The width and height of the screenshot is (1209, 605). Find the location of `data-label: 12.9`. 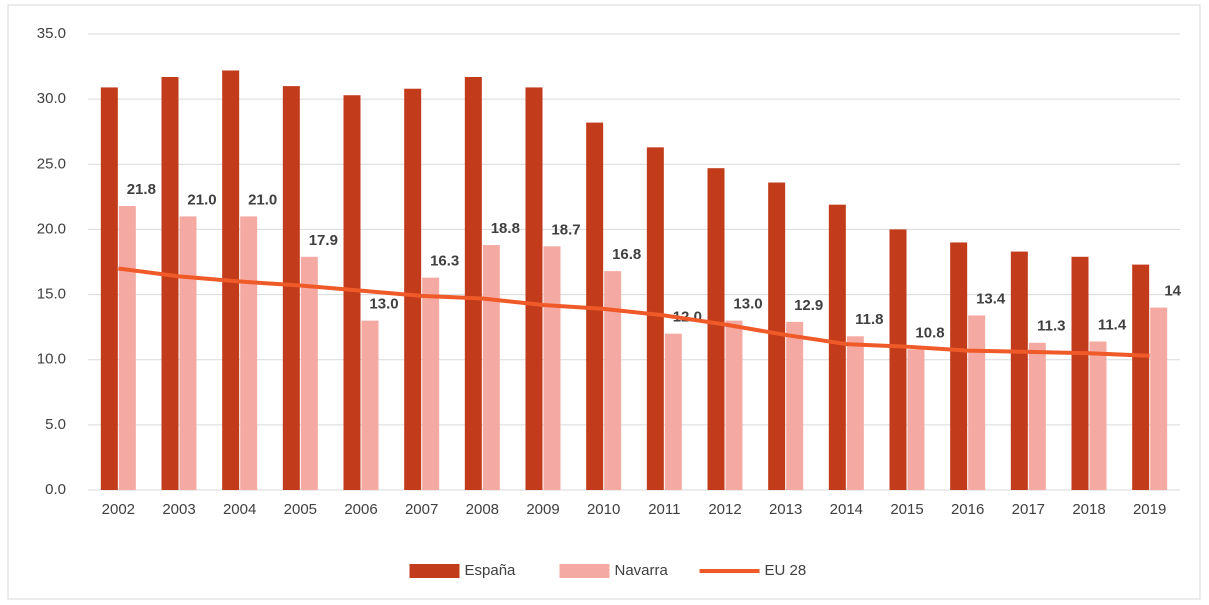

data-label: 12.9 is located at coordinates (808, 305).